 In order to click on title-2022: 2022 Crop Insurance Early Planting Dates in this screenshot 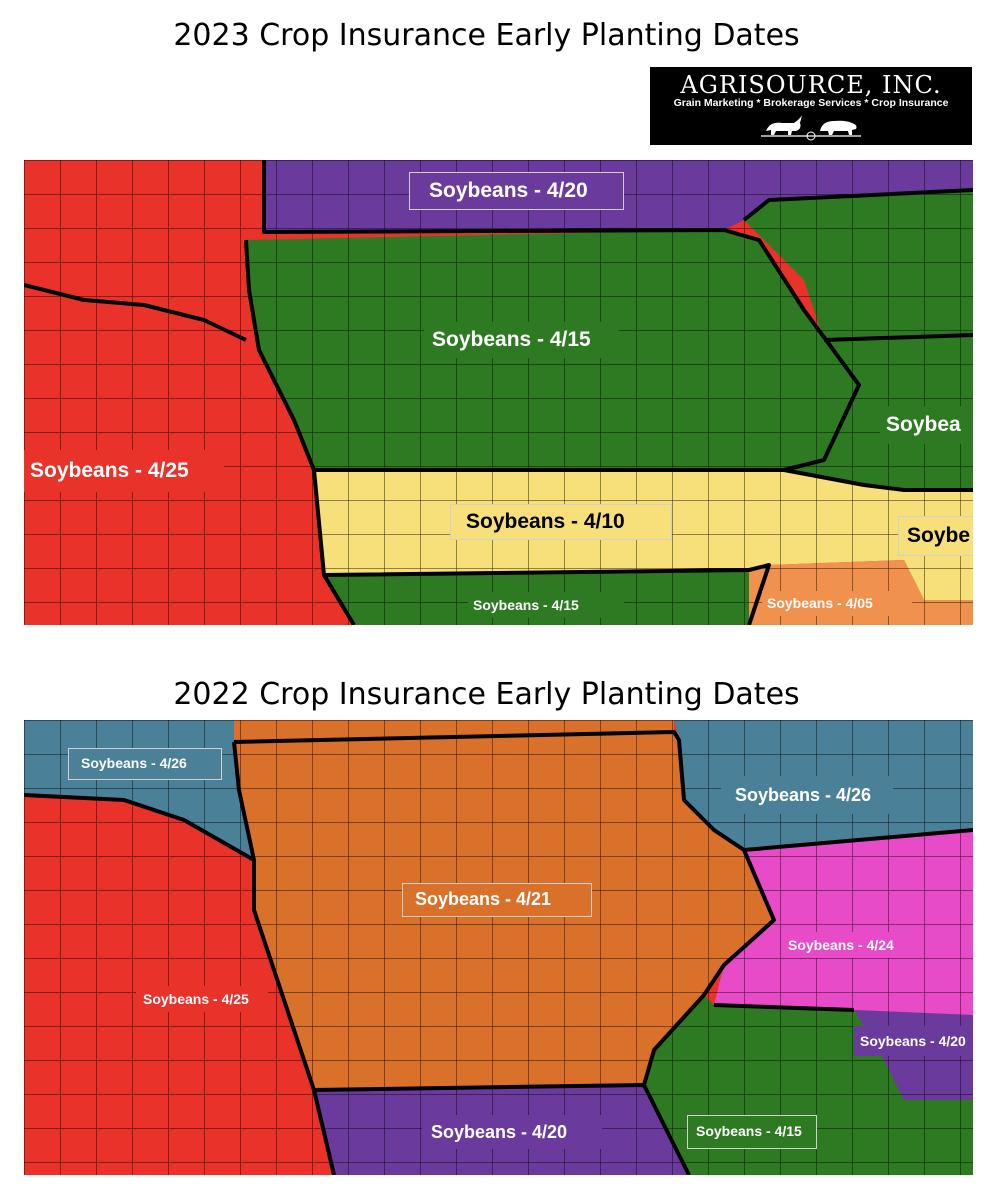, I will do `click(486, 694)`.